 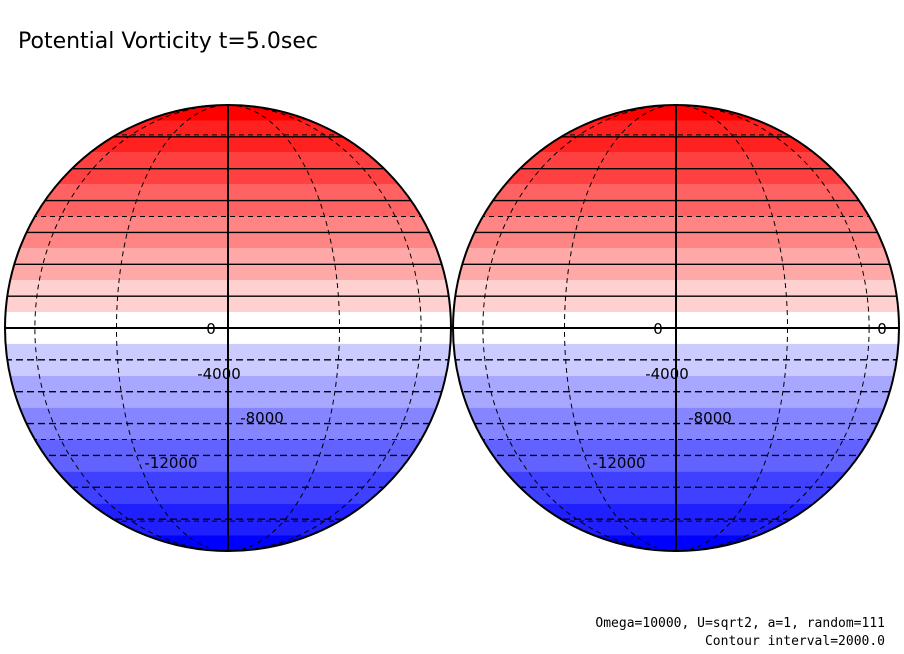 I want to click on contour-labels-left: 0 -4000 -8000 -12000, so click(x=214, y=396).